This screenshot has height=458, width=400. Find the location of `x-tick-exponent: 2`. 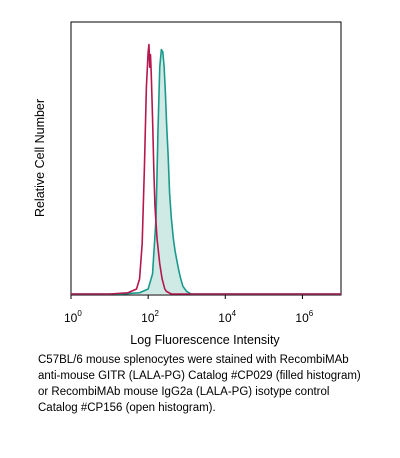

x-tick-exponent: 2 is located at coordinates (157, 313).